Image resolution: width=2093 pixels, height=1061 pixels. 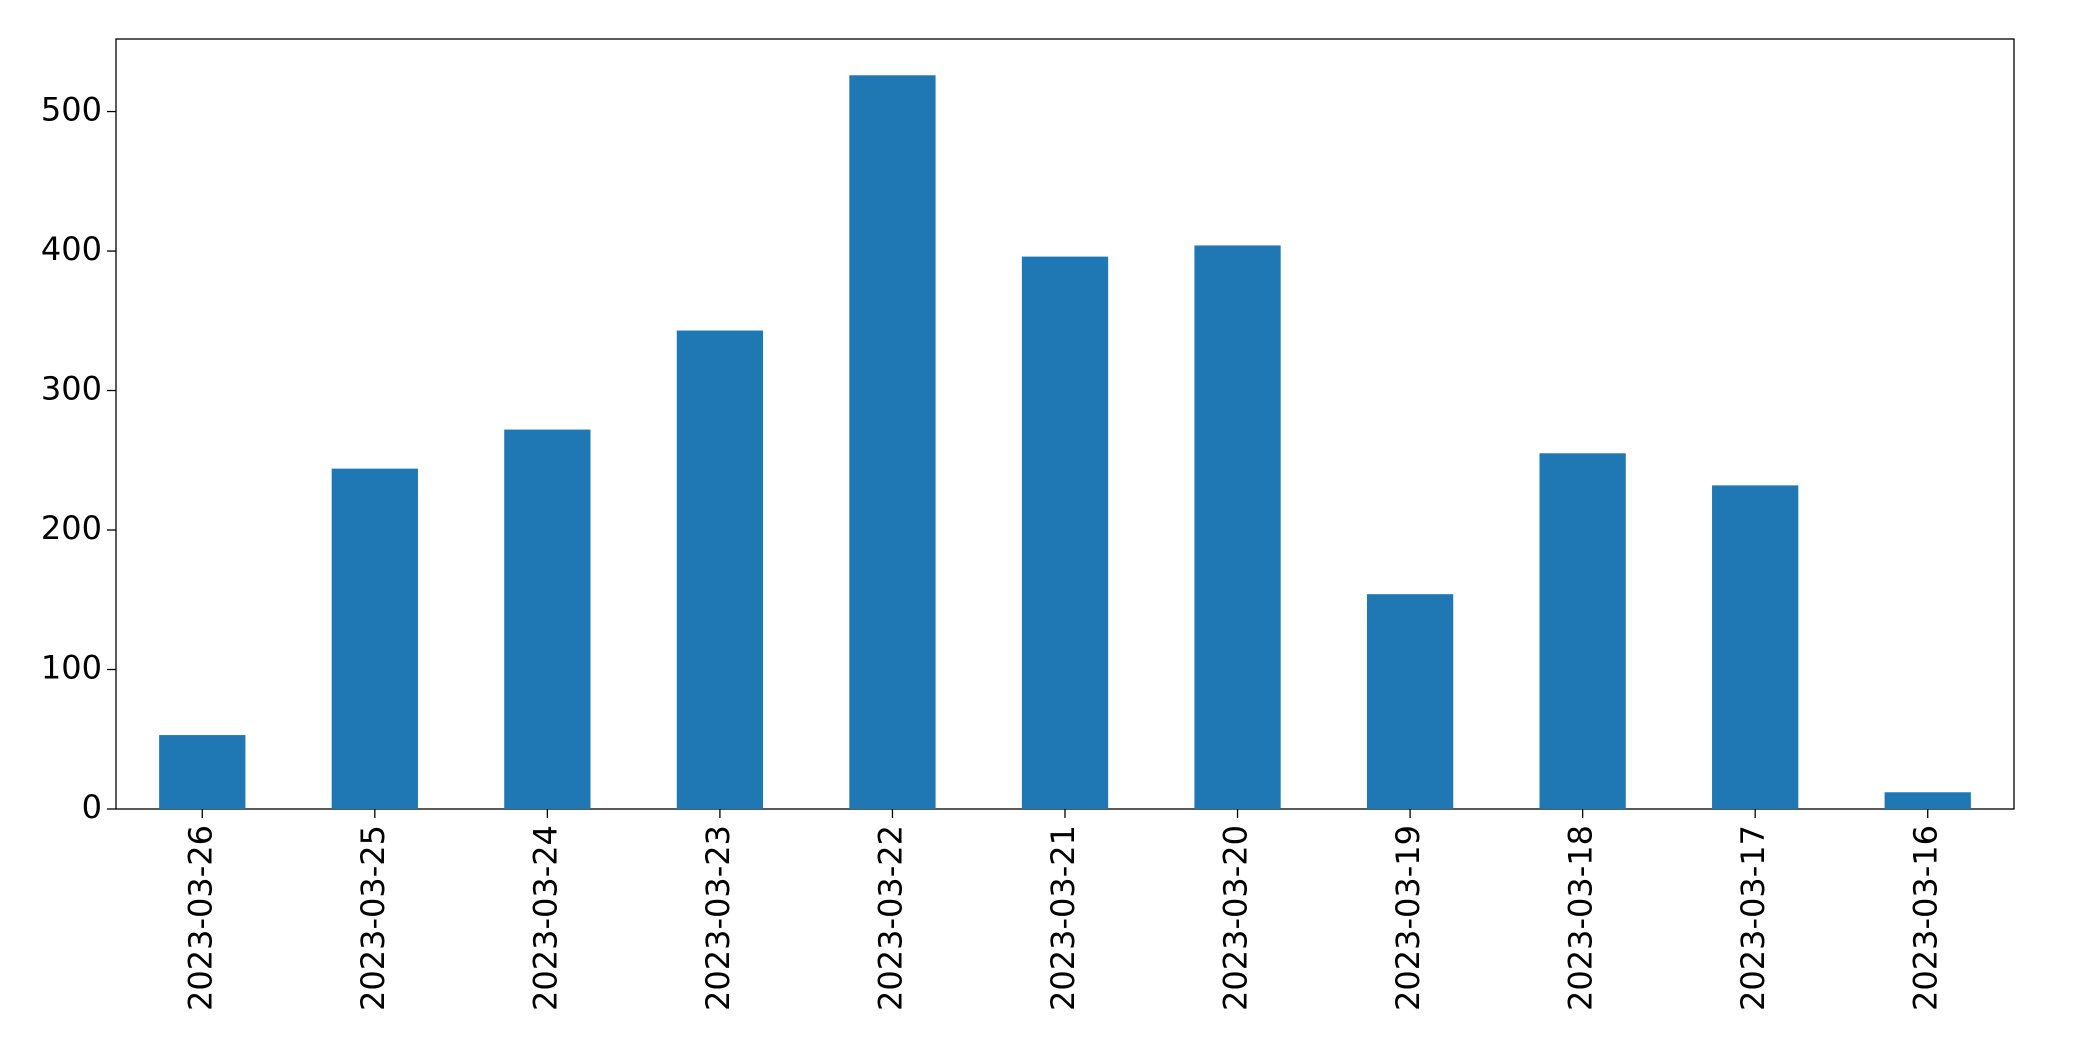 What do you see at coordinates (71, 110) in the screenshot?
I see `y-tick-label: 500` at bounding box center [71, 110].